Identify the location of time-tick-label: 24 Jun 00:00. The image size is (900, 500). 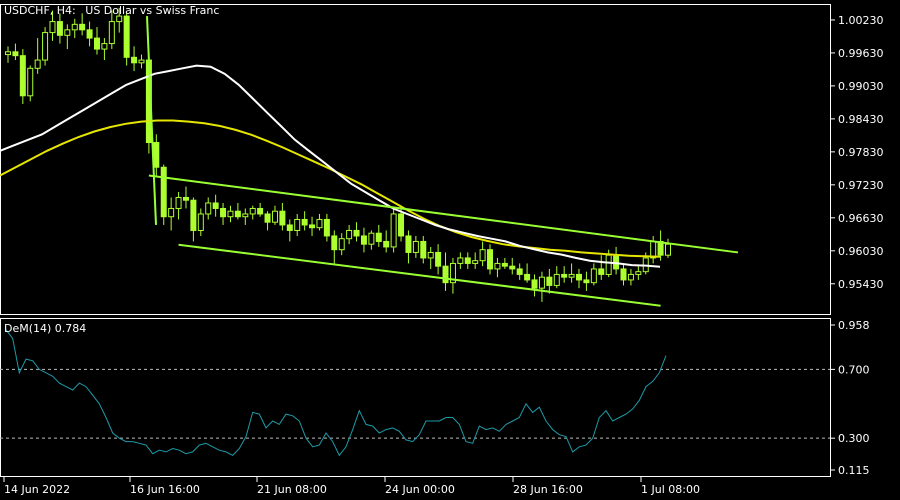
(420, 489).